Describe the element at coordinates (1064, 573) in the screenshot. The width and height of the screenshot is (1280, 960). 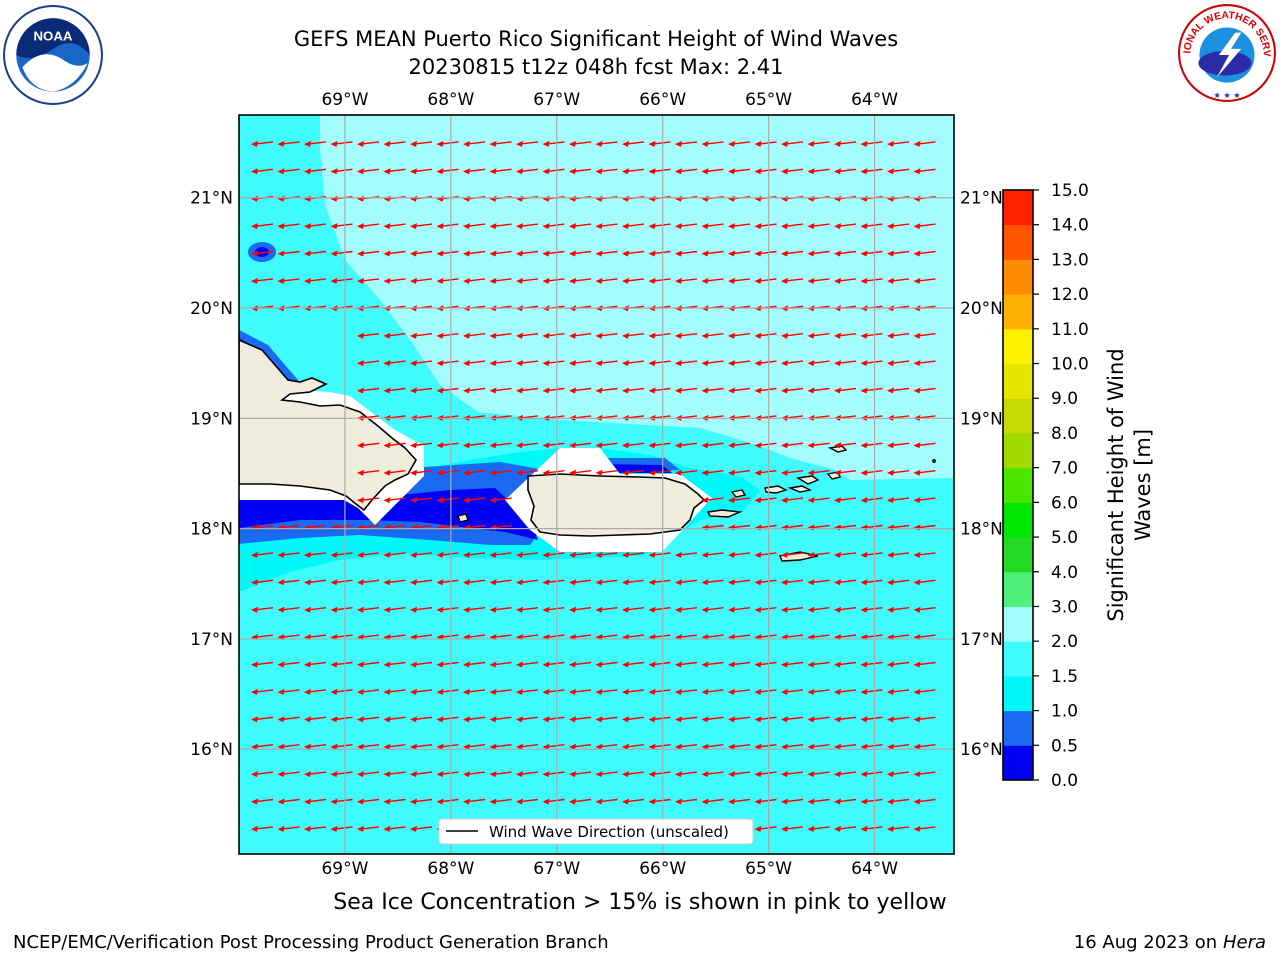
I see `colorbar-tick-label-6: 4.0` at that location.